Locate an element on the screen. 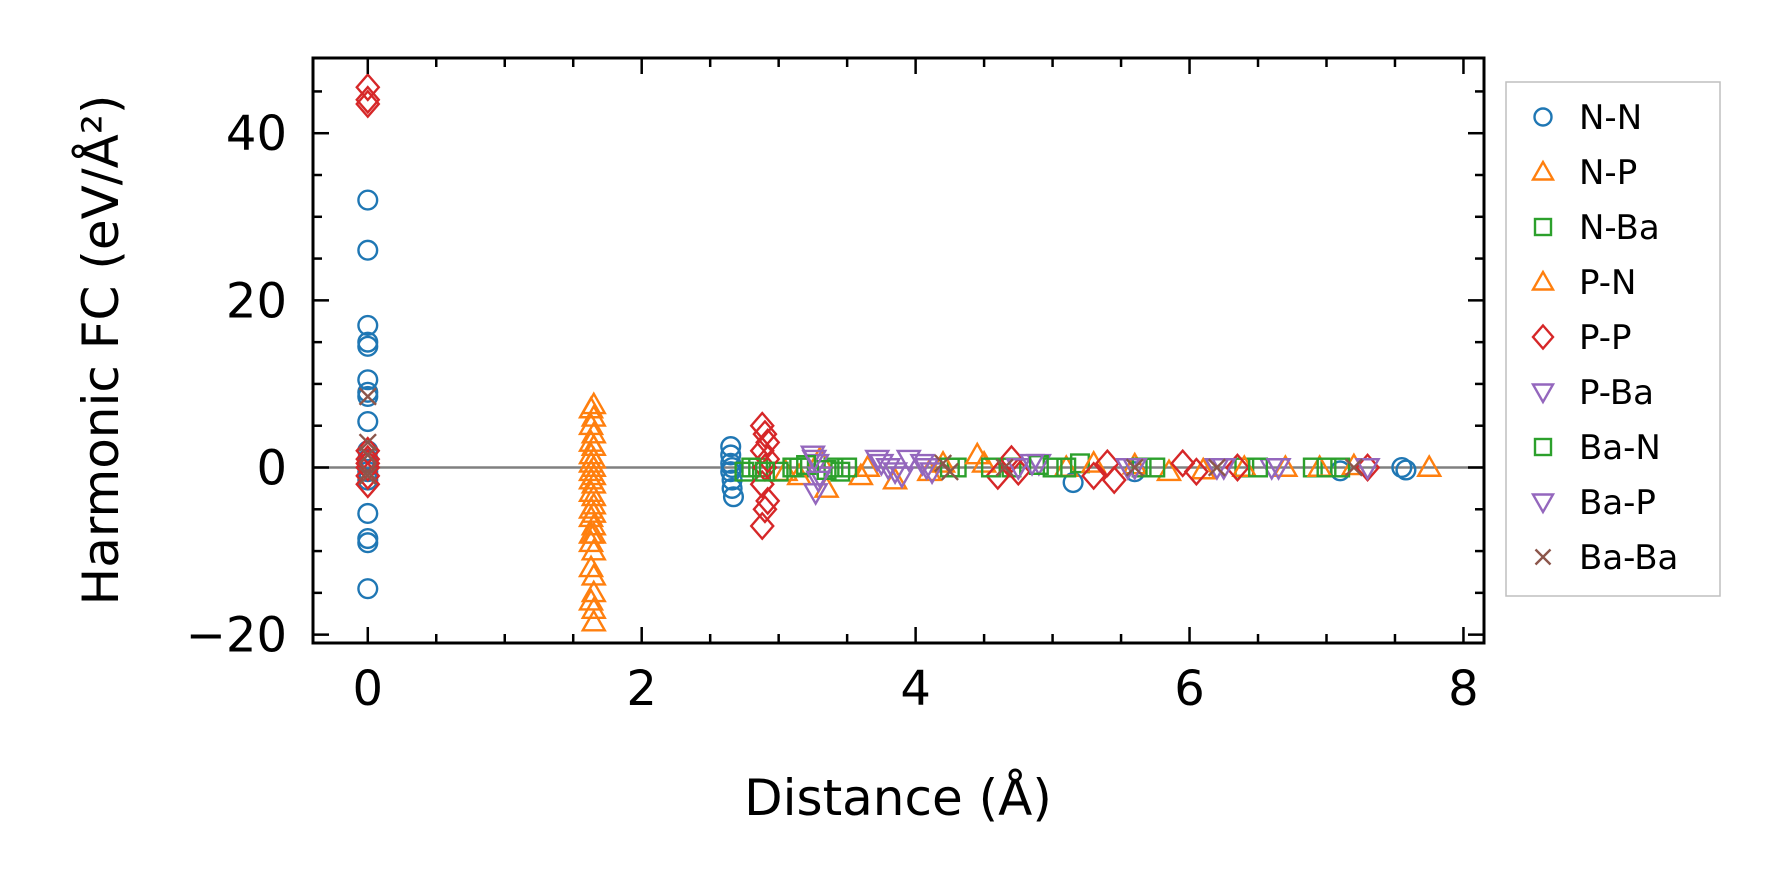 This screenshot has height=883, width=1768. legend-item-ba-ba: Ba-Ba is located at coordinates (1606, 558).